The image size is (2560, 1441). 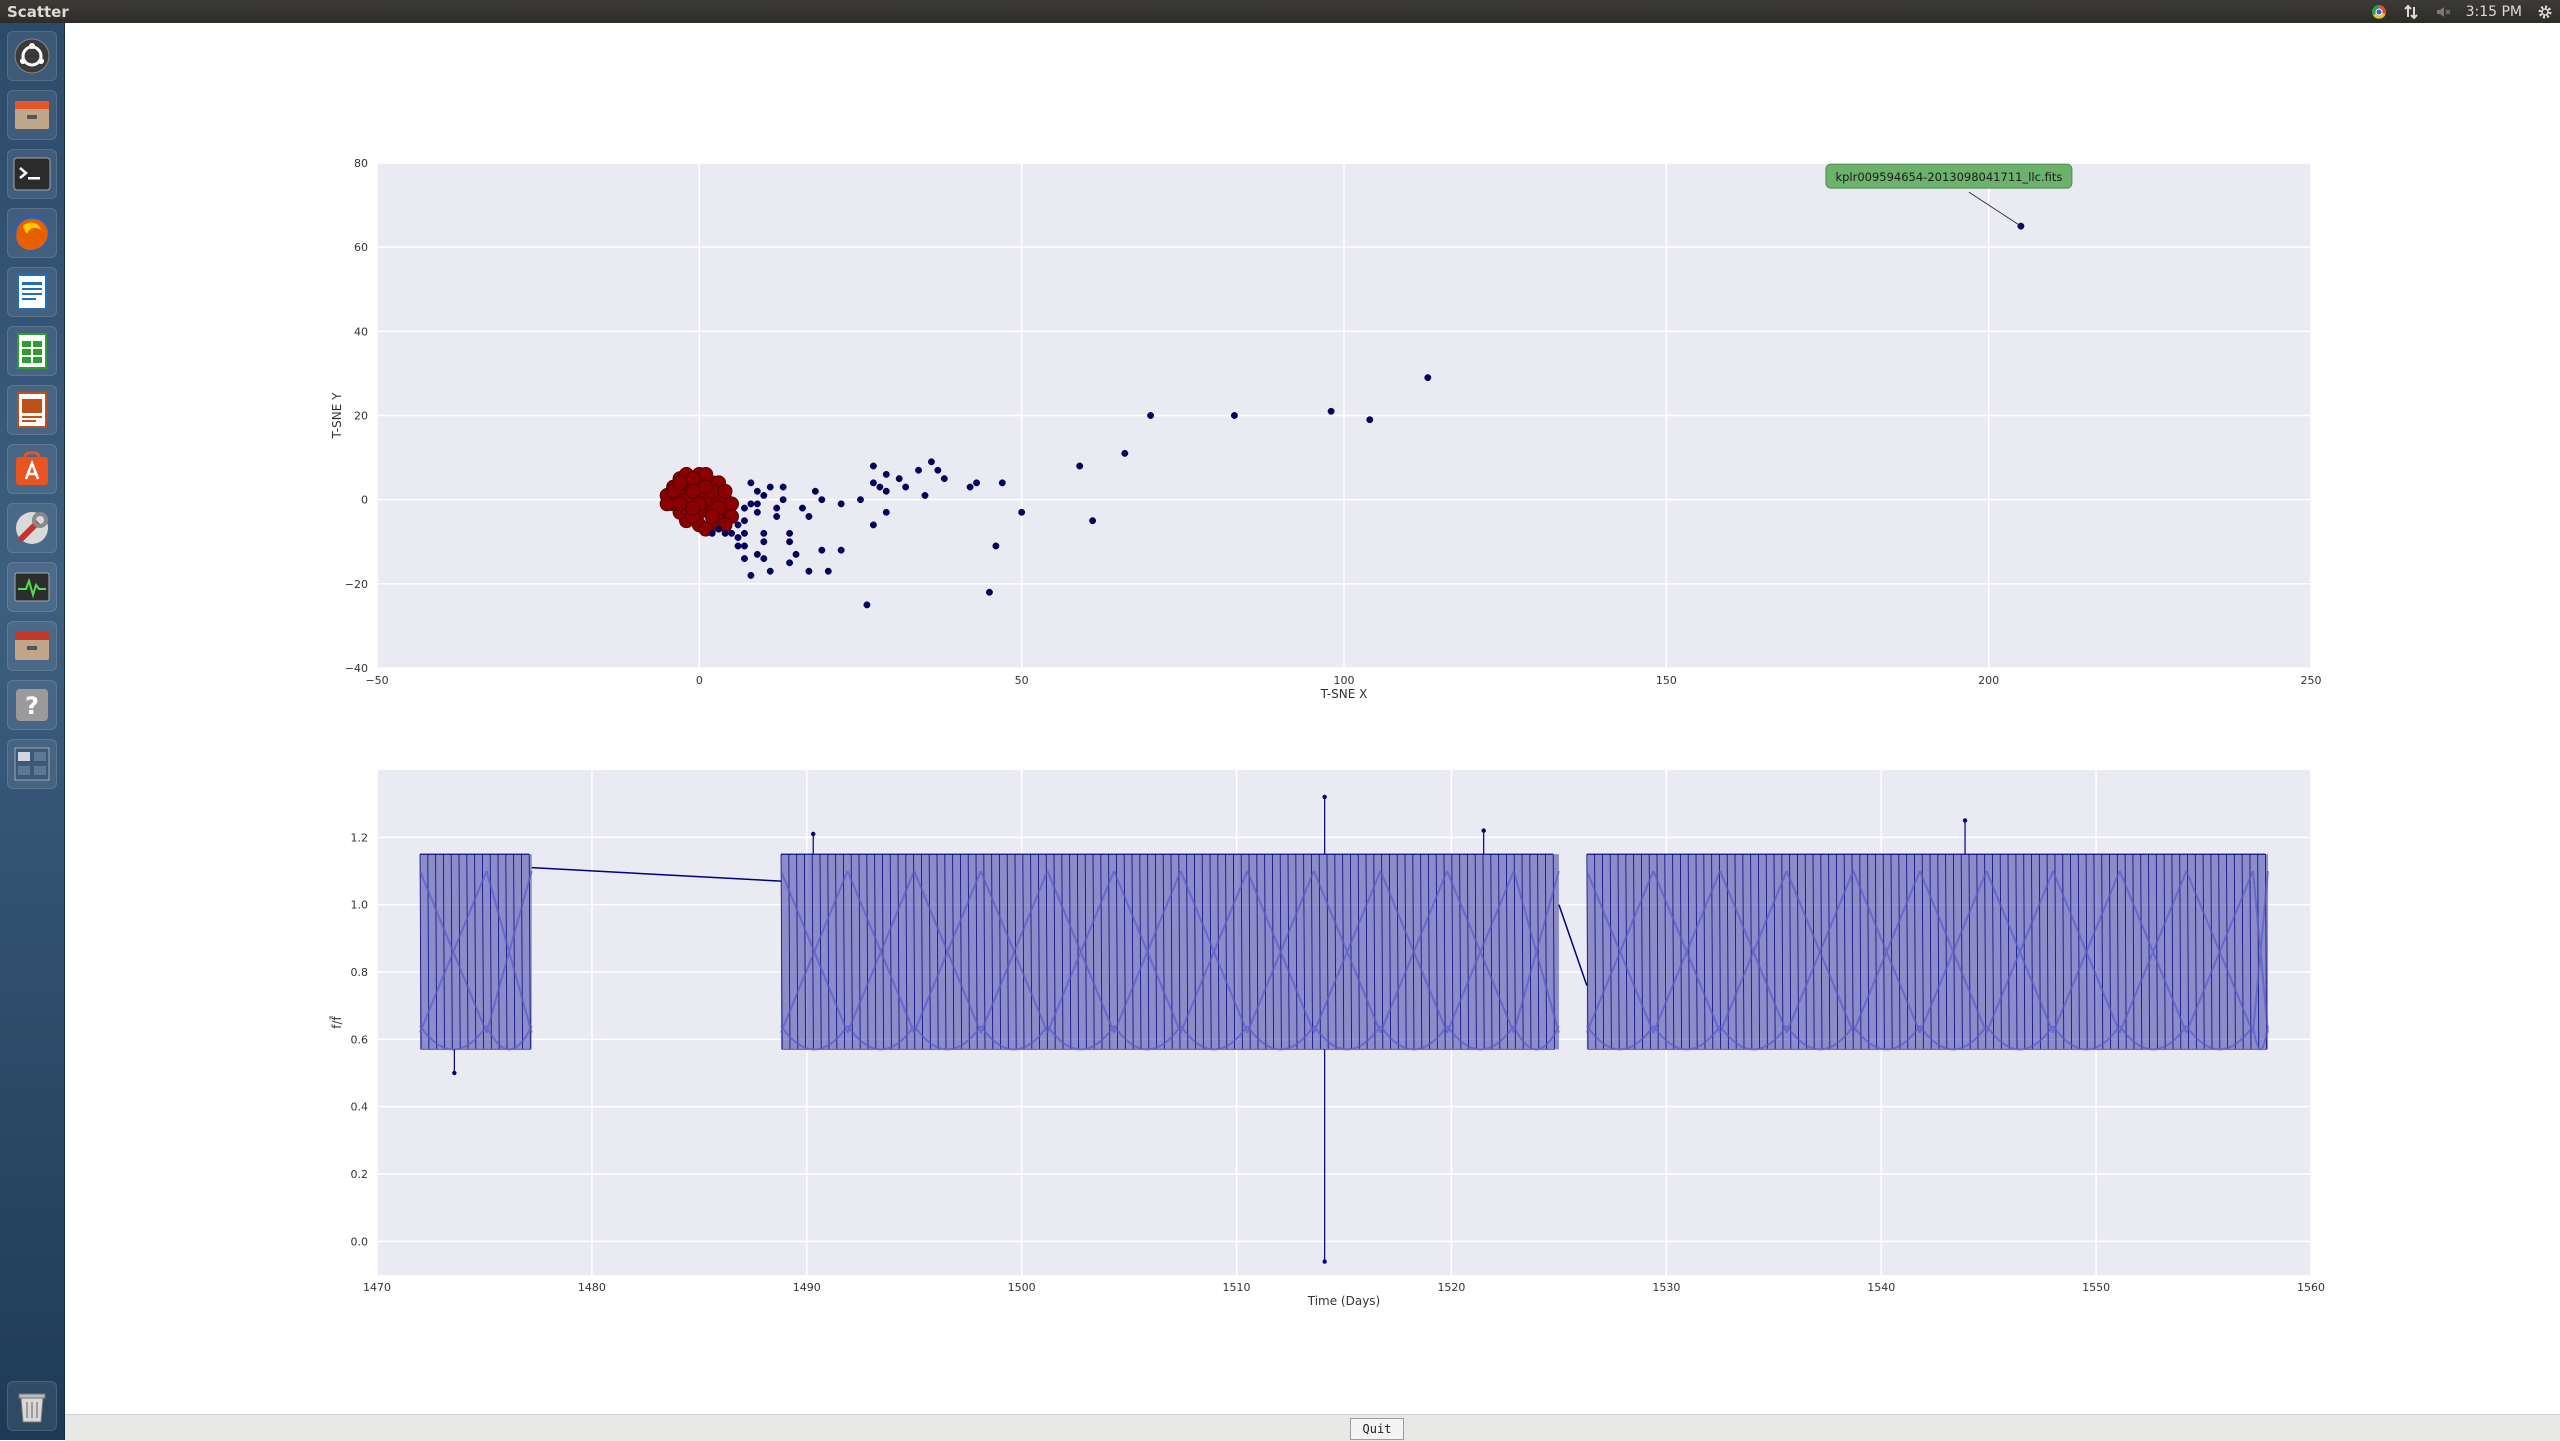 I want to click on clock: 3:15 PM, so click(x=2493, y=11).